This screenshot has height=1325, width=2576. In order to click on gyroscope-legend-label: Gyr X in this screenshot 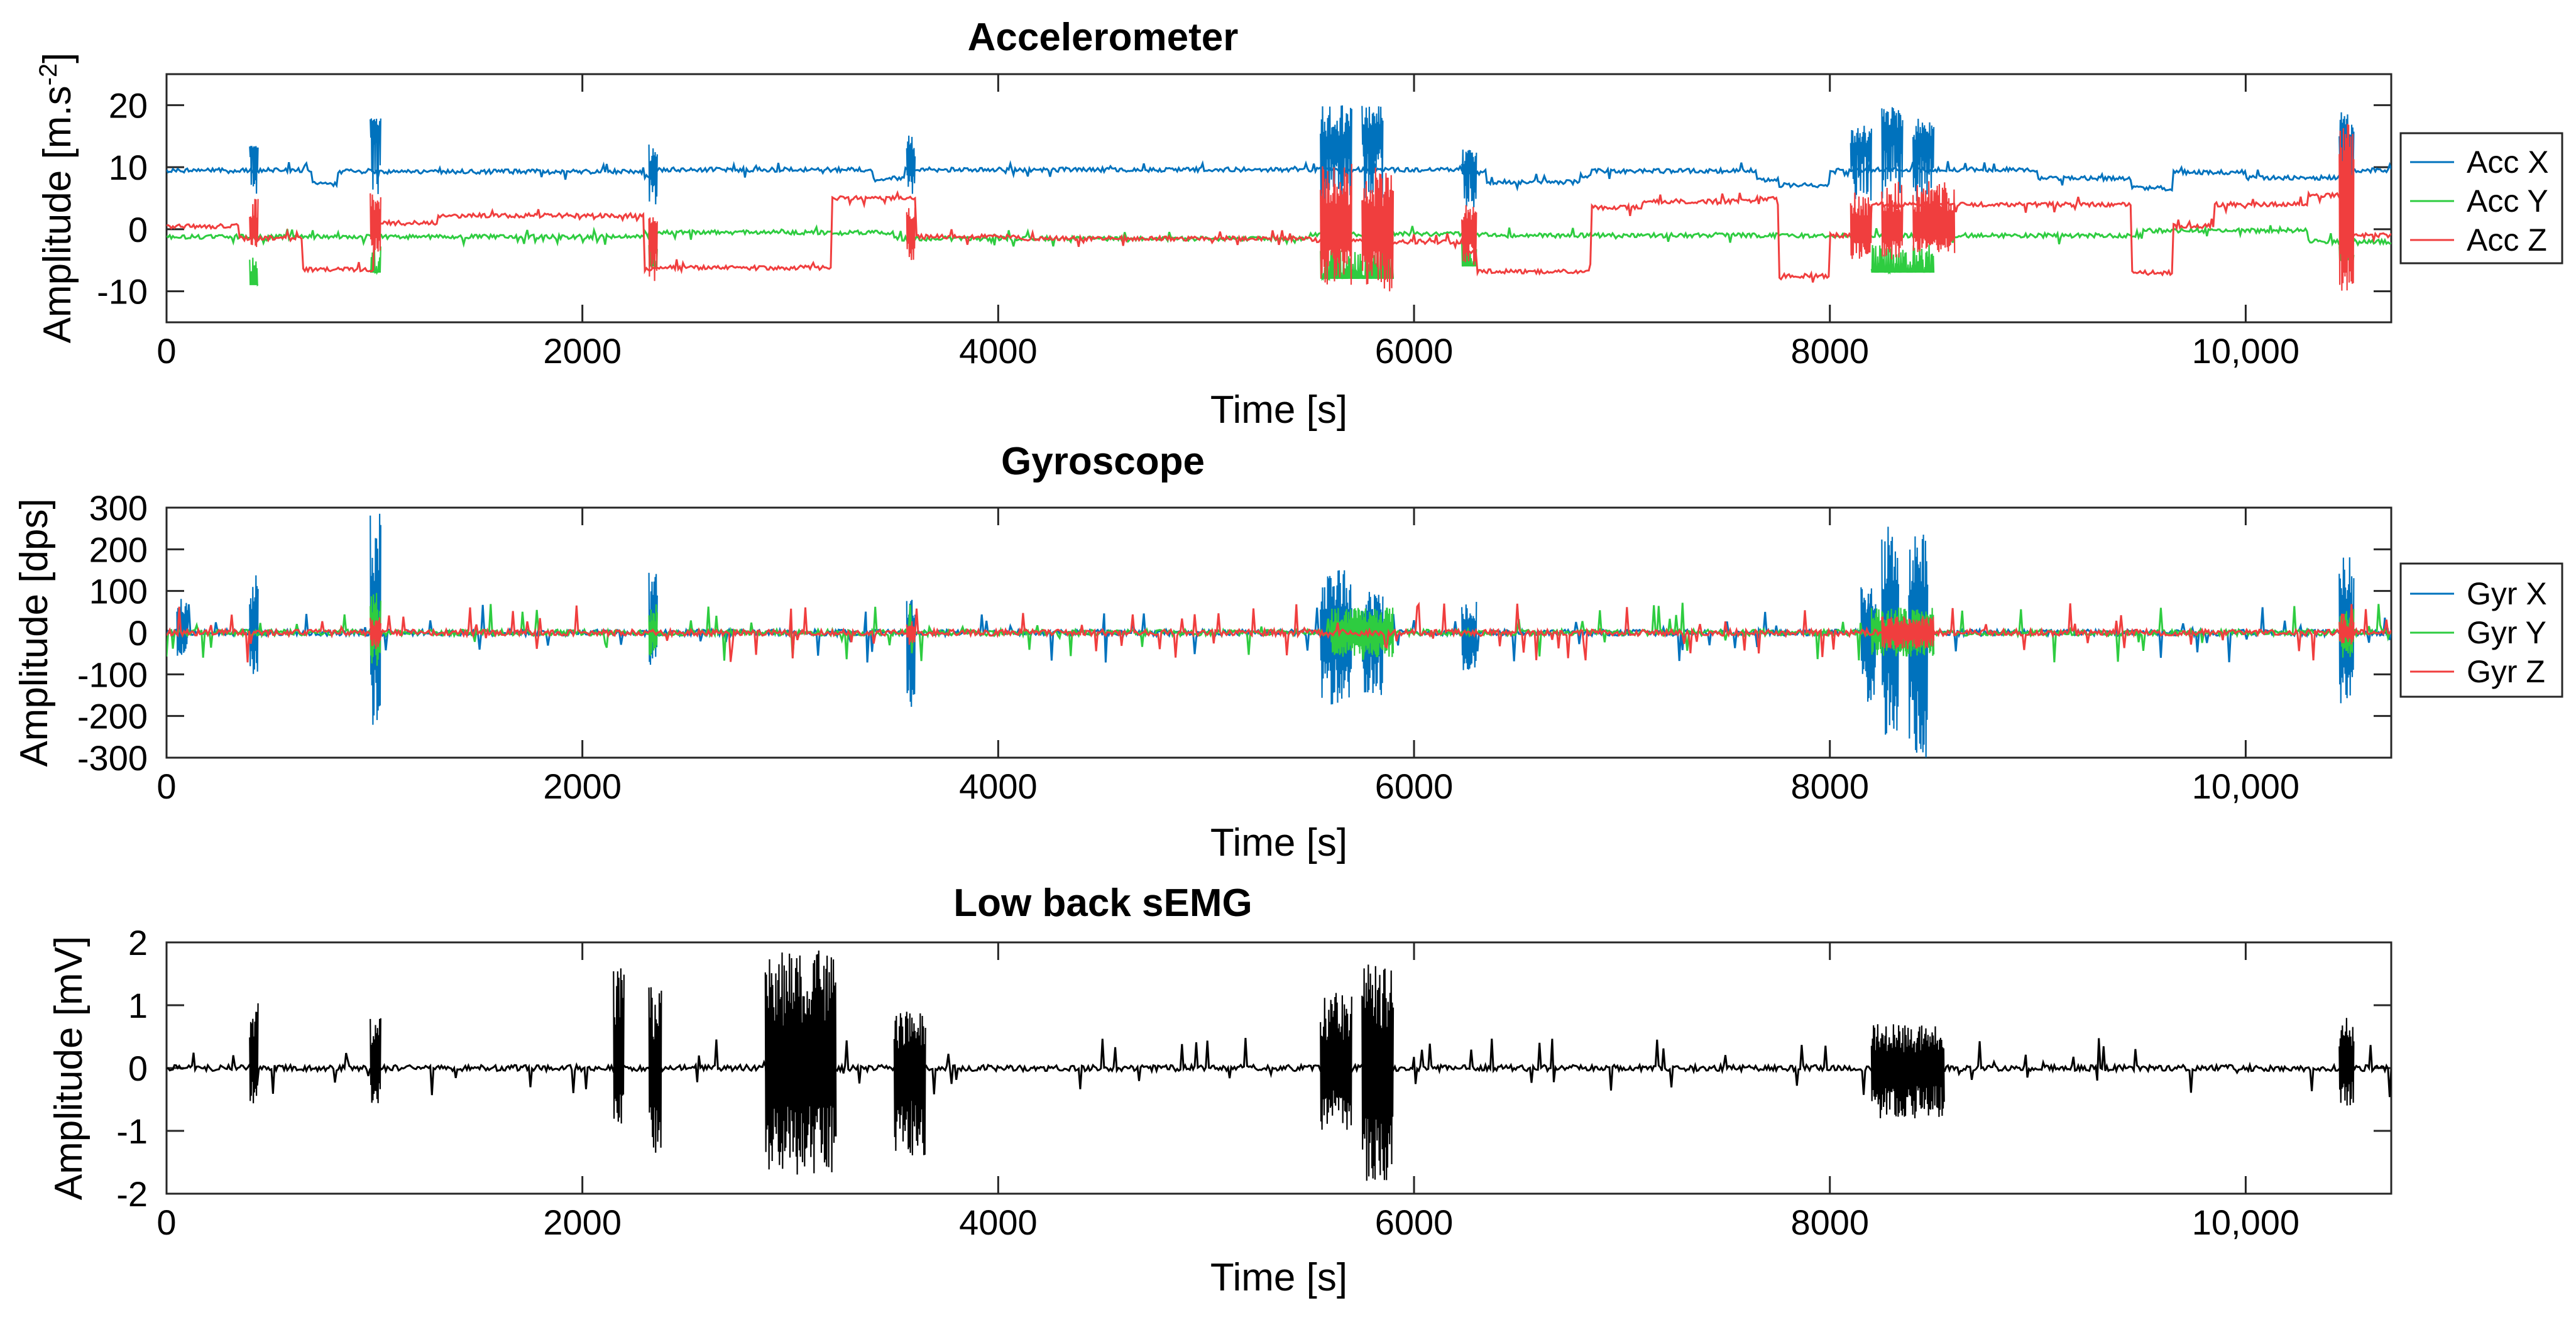, I will do `click(2507, 593)`.